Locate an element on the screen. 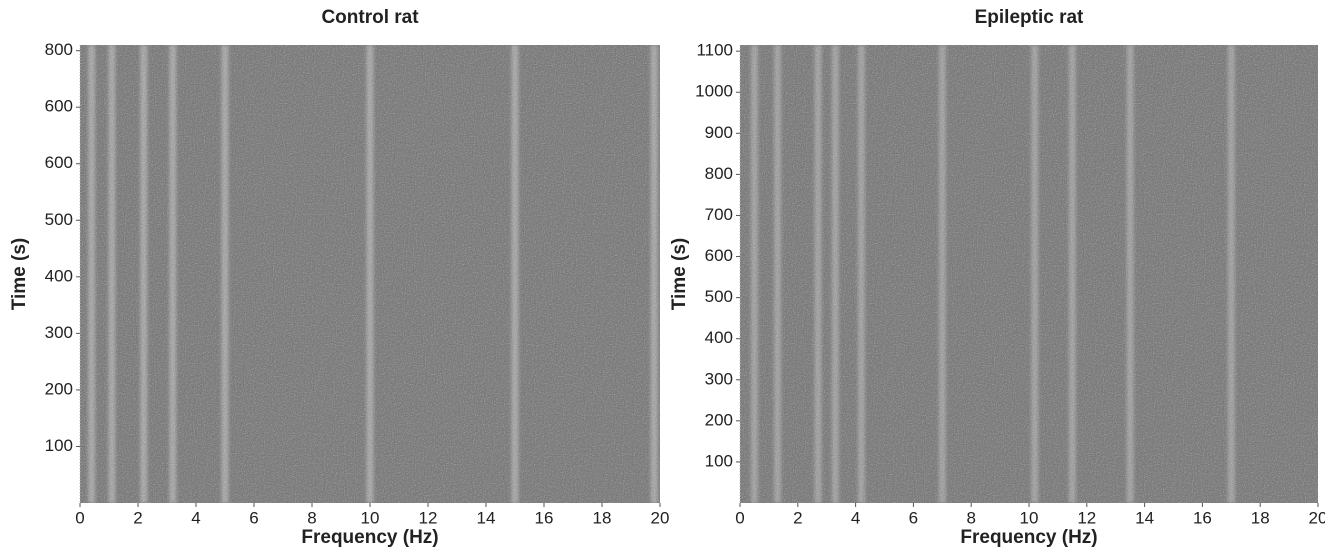  y-tick-label: 700 is located at coordinates (719, 214).